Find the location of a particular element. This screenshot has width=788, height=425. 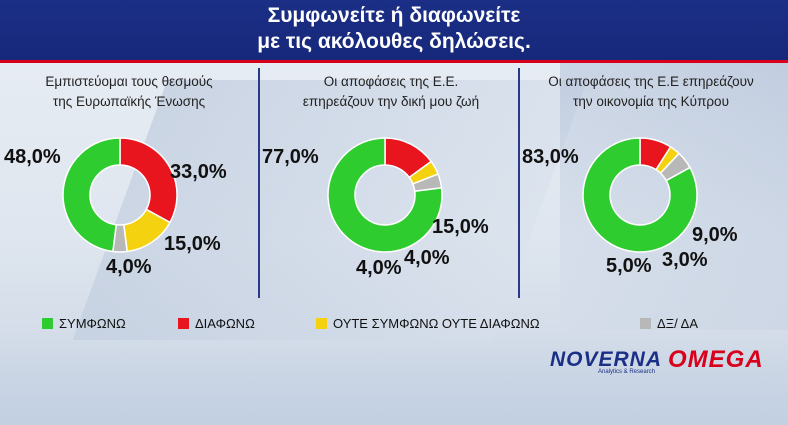

data-label-agree: 77,0% is located at coordinates (290, 157).